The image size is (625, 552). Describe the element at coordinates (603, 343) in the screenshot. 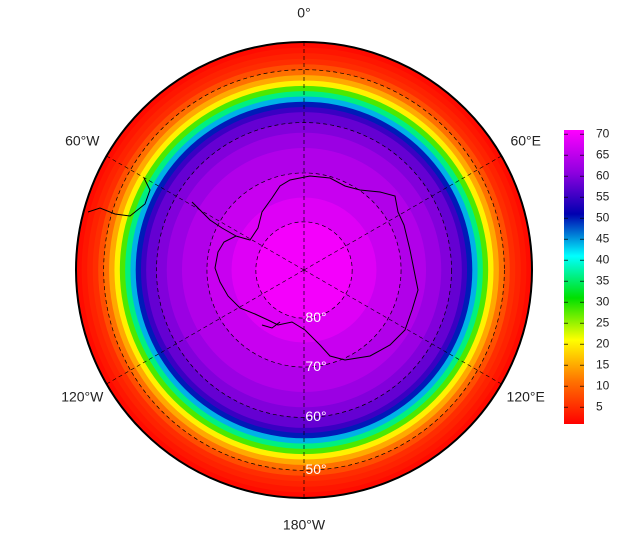

I see `colorbar-tick-label: 20` at that location.